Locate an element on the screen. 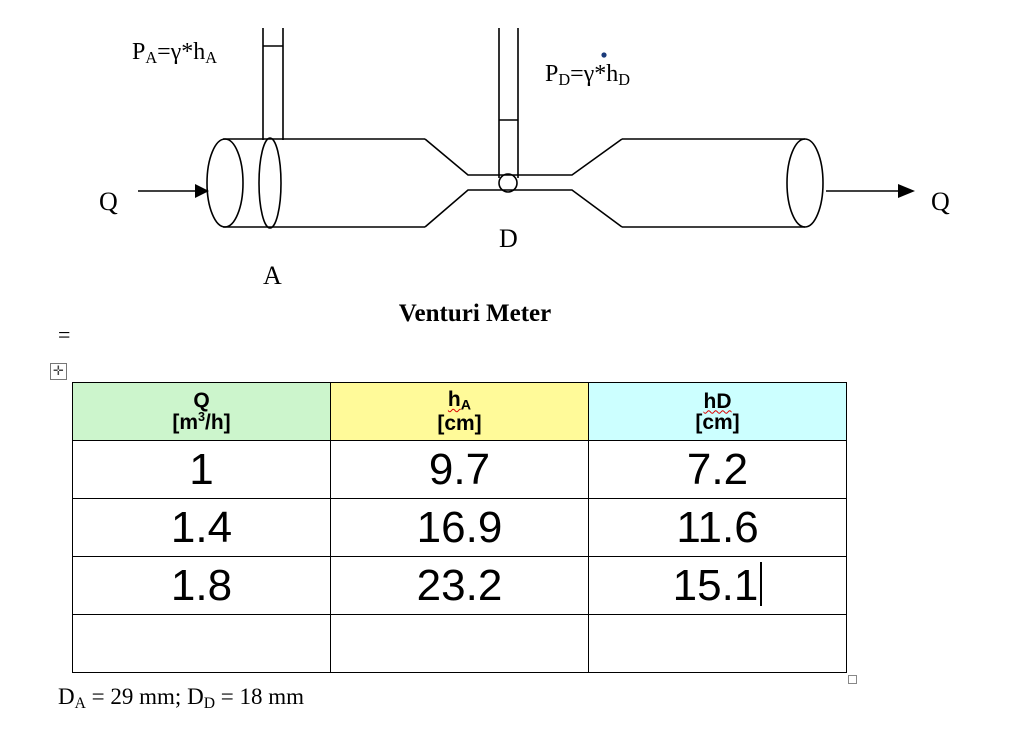  q-inlet-label: Q is located at coordinates (108, 201).